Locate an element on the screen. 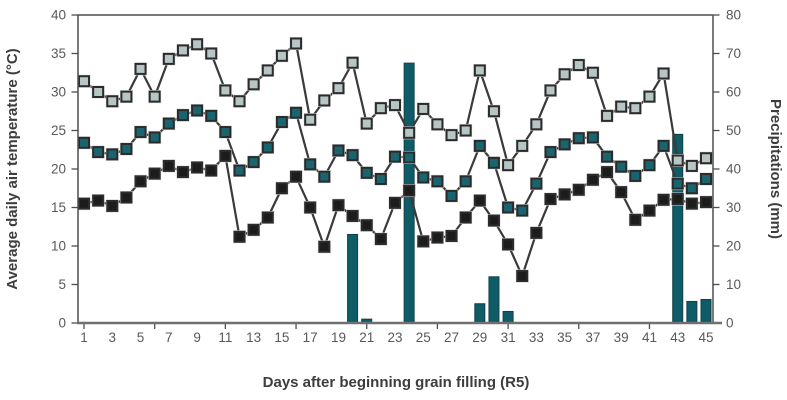 This screenshot has height=400, width=787. x-axis-tick-label: 17 is located at coordinates (310, 337).